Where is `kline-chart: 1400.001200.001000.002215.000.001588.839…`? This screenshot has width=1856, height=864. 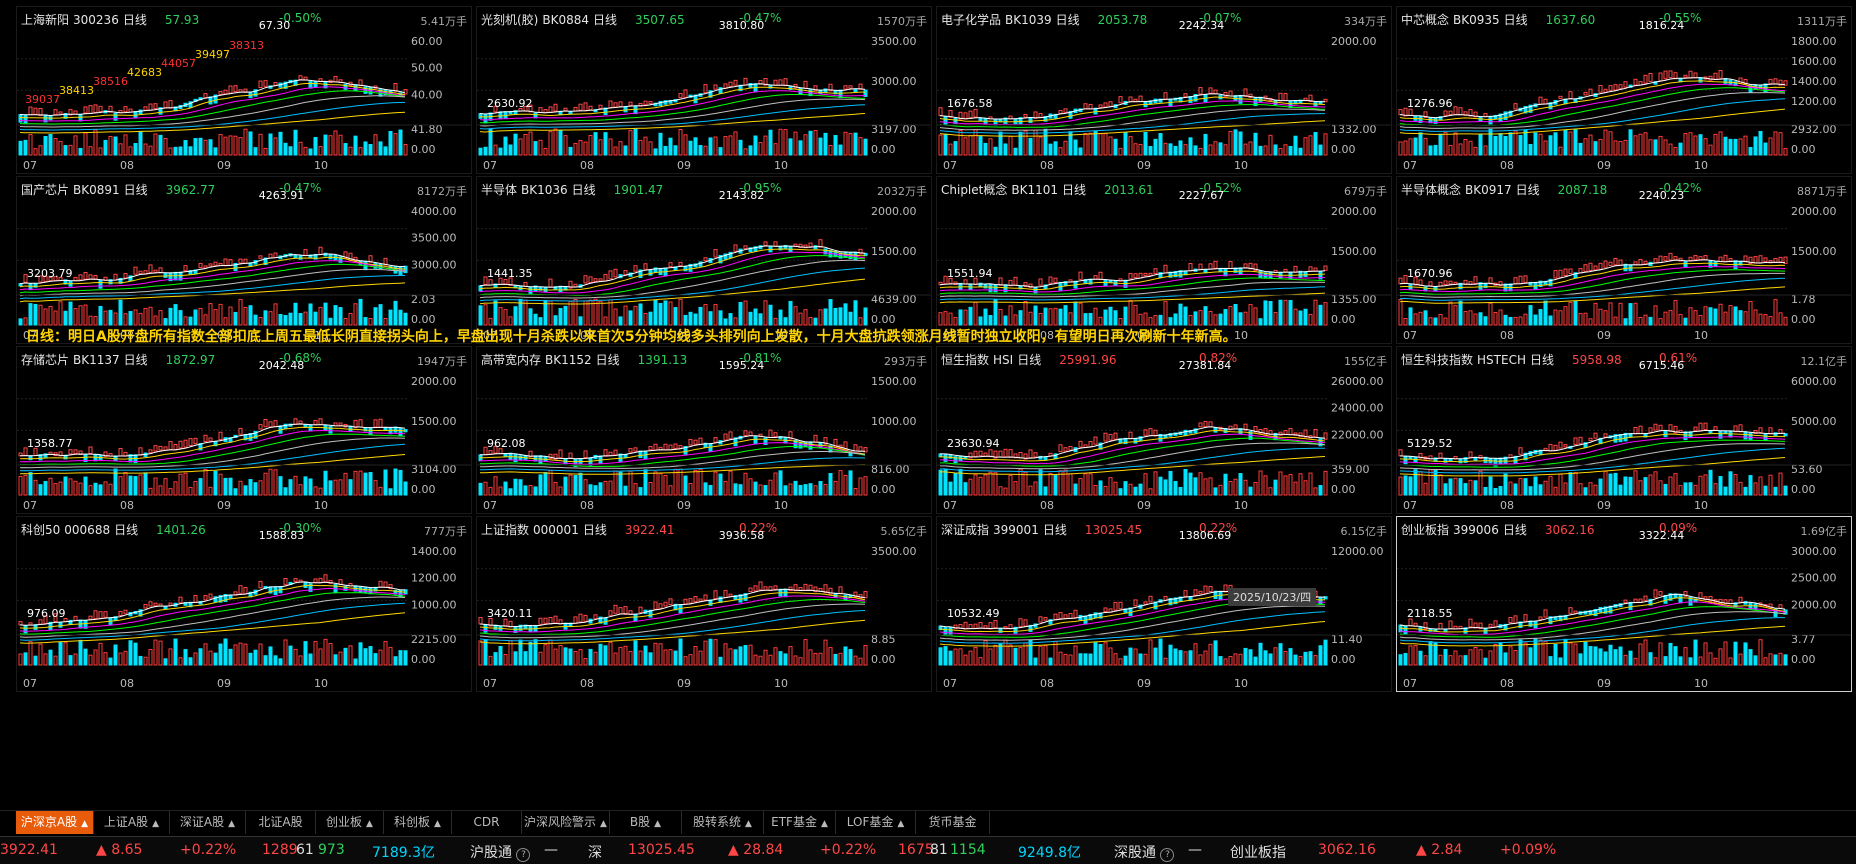 kline-chart: 1400.001200.001000.002215.000.001588.839… is located at coordinates (244, 604).